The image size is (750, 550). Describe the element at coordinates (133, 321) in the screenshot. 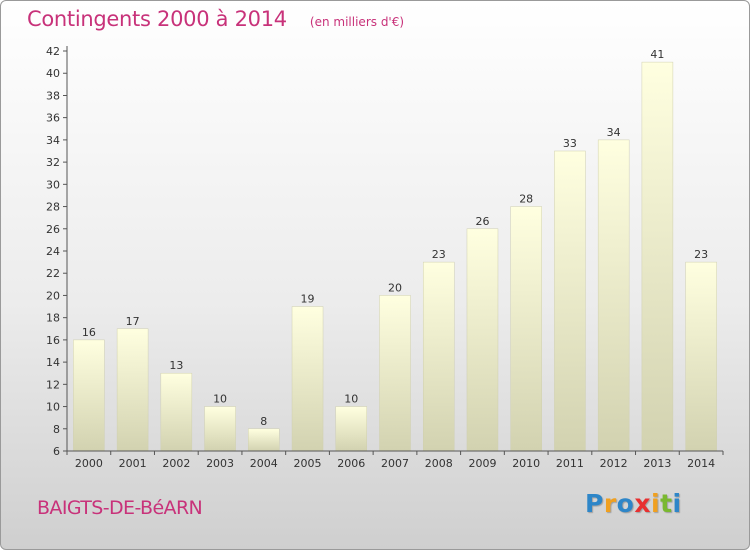

I see `data-label: 17` at that location.